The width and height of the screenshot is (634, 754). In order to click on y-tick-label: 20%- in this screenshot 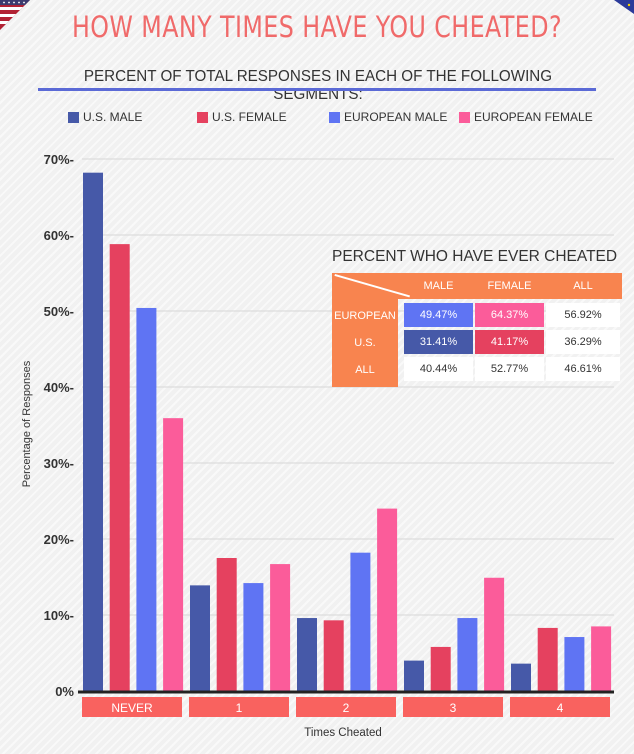, I will do `click(59, 539)`.